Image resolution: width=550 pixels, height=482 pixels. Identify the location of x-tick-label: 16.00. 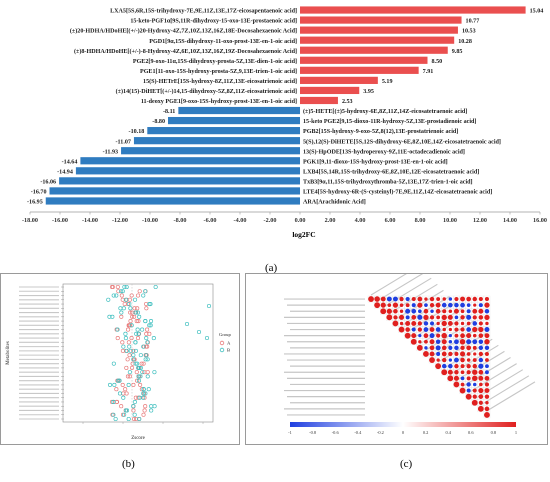
(540, 220).